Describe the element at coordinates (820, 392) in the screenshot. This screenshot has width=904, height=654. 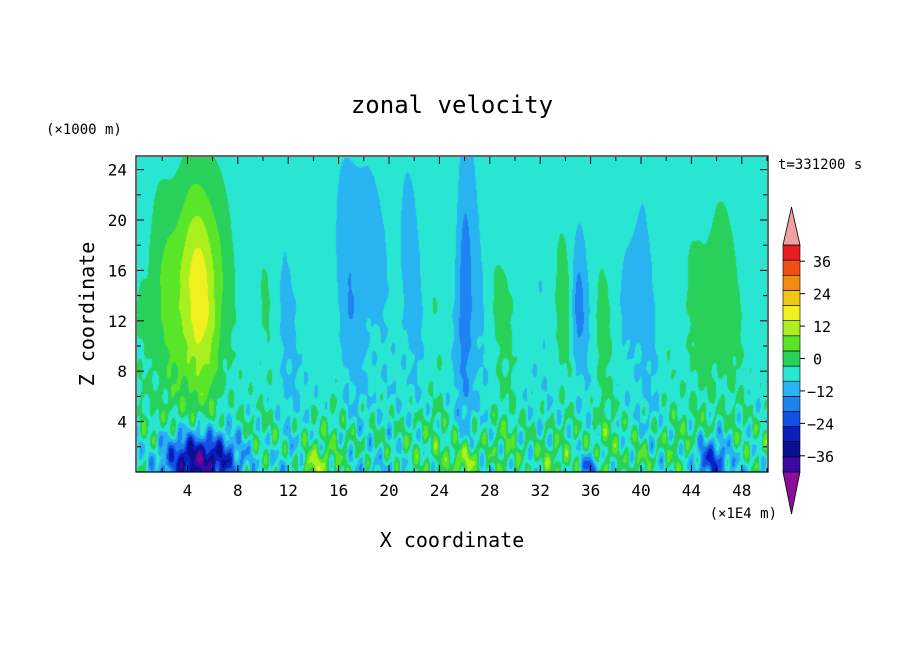
I see `colorbar-label: −12` at that location.